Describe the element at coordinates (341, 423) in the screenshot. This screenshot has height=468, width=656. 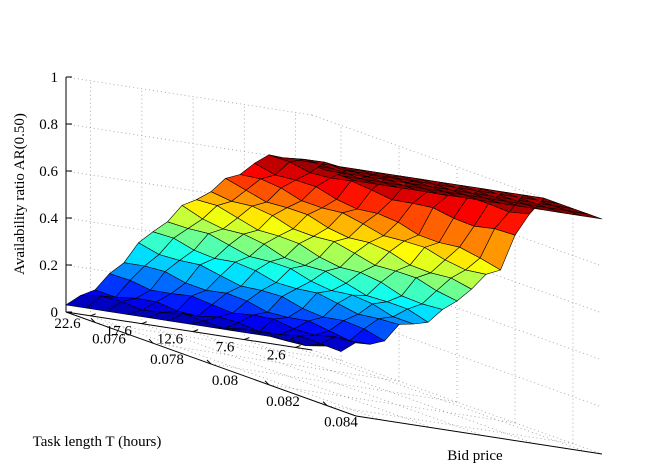
I see `x-tick-label: 0.084` at that location.